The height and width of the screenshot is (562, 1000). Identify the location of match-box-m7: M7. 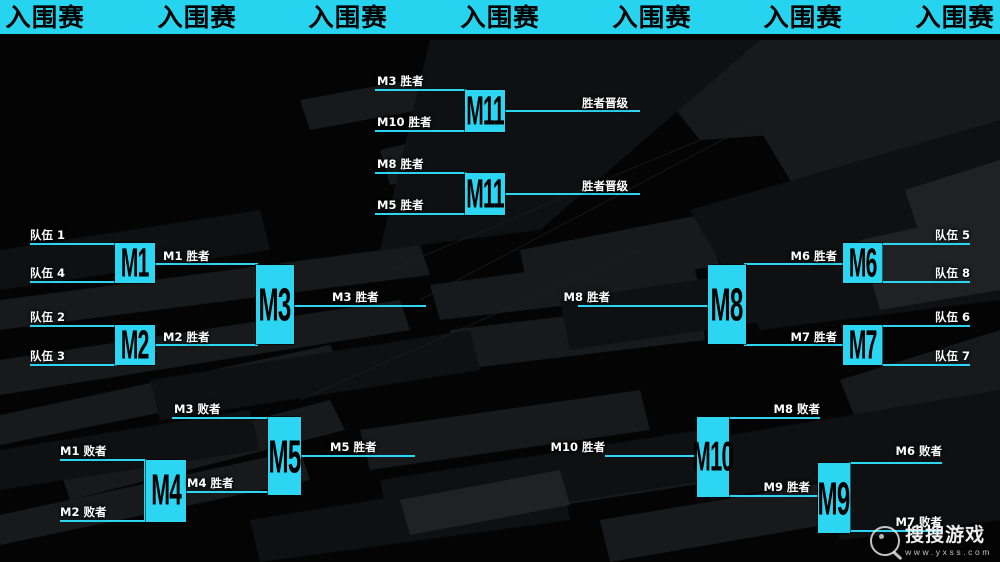
(862, 344).